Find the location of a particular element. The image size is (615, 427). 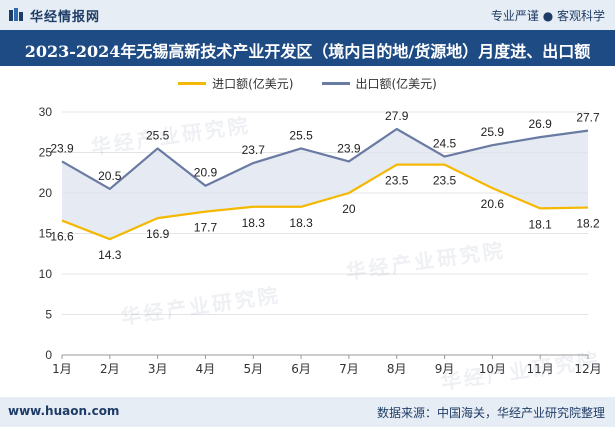

export-data-label: 23.7 is located at coordinates (254, 150).